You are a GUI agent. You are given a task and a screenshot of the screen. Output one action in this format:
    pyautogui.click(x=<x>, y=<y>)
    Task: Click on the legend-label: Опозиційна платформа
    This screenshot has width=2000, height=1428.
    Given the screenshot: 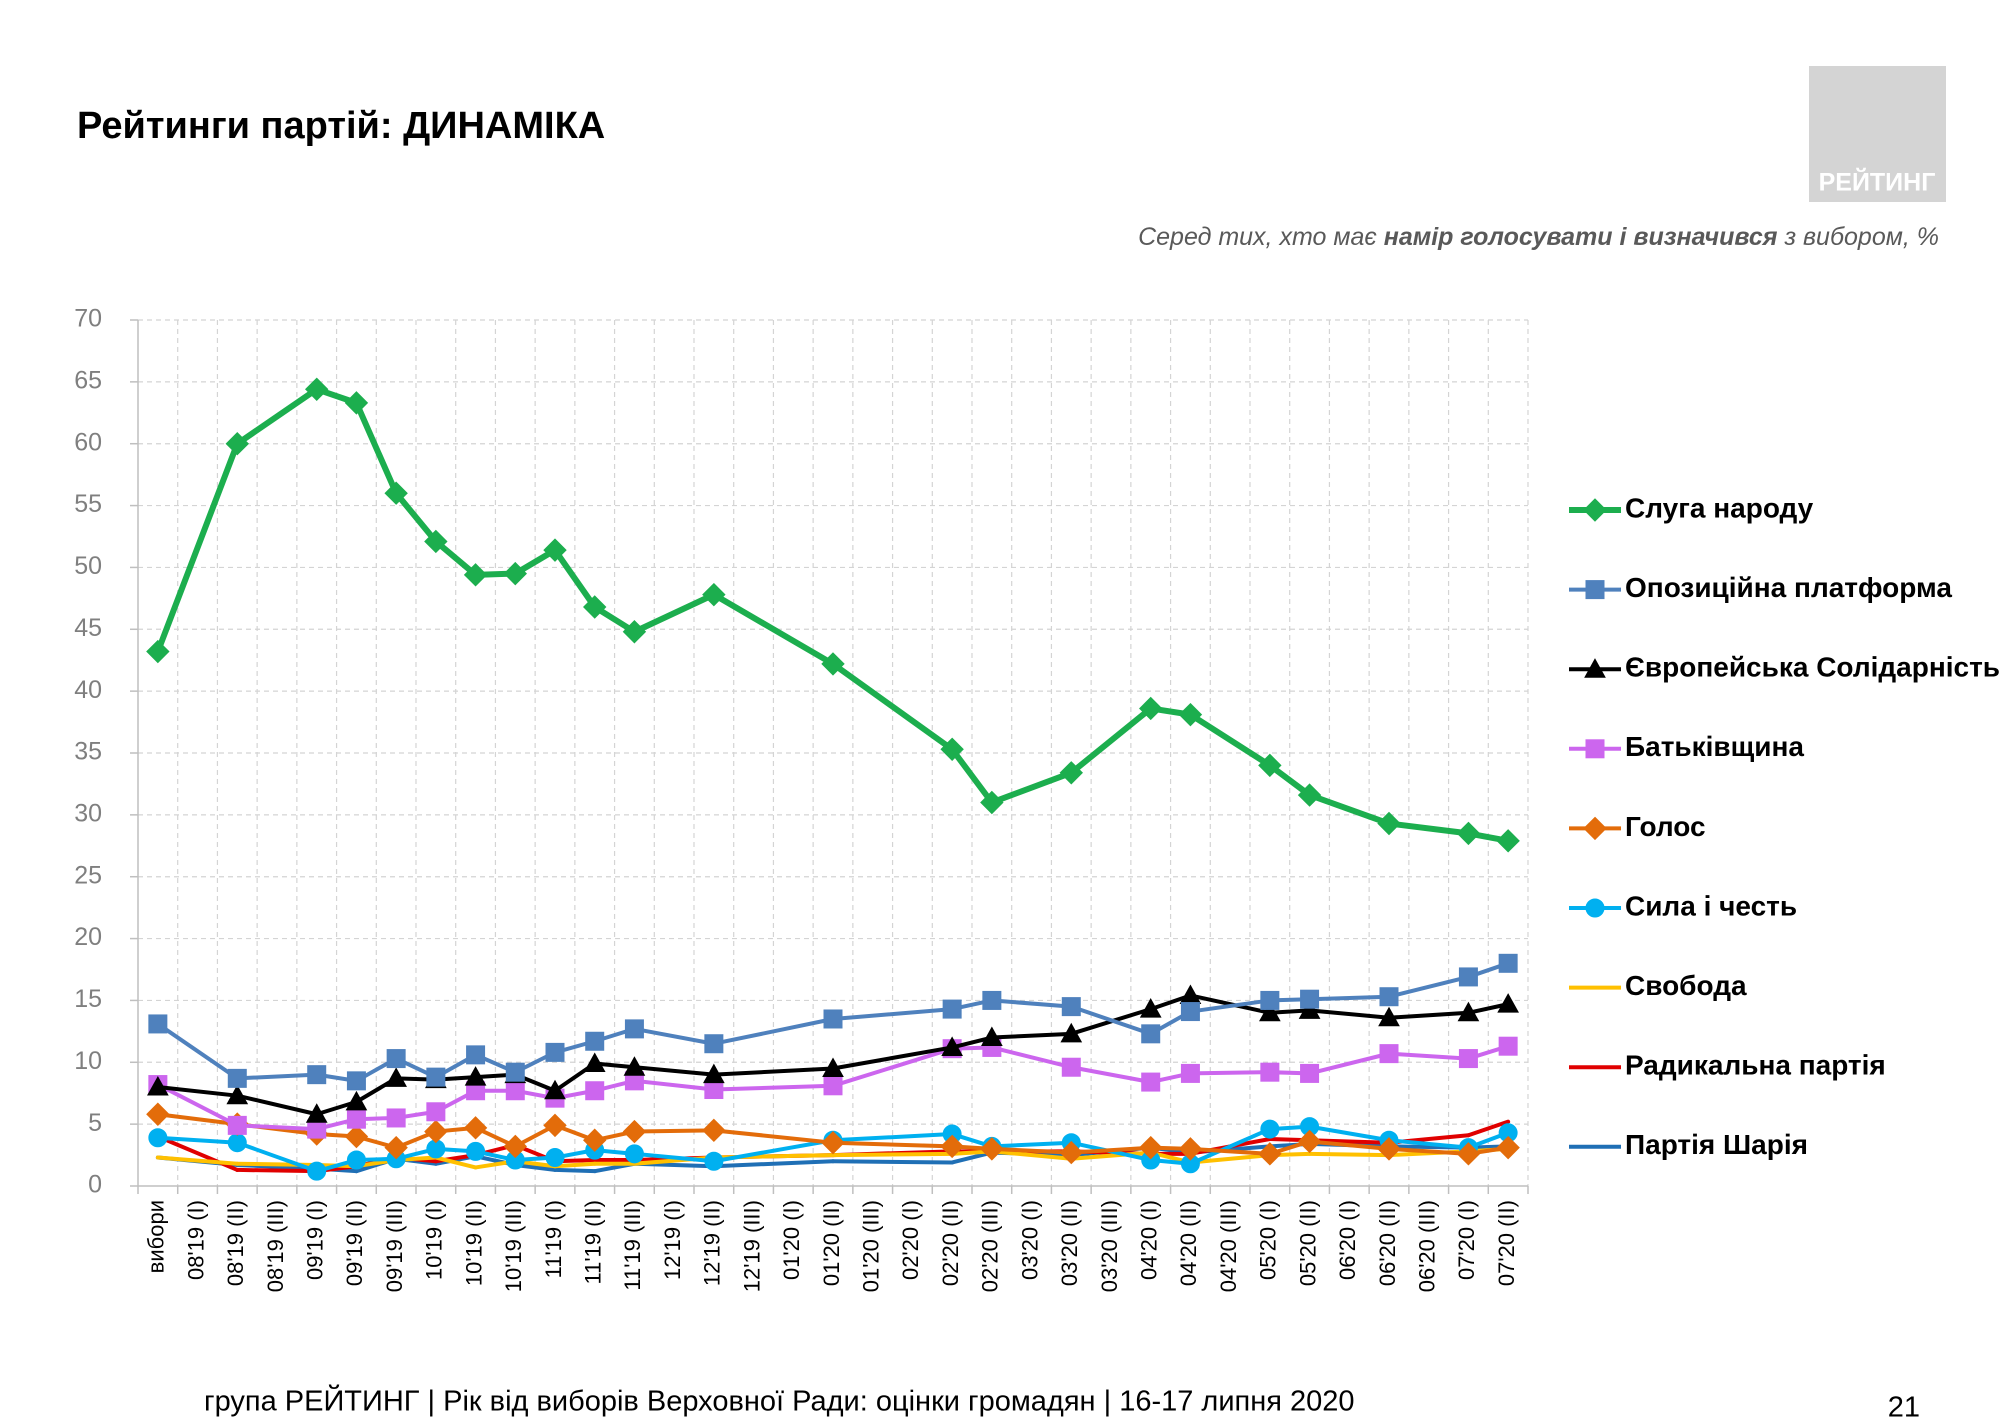 What is the action you would take?
    pyautogui.click(x=1788, y=587)
    